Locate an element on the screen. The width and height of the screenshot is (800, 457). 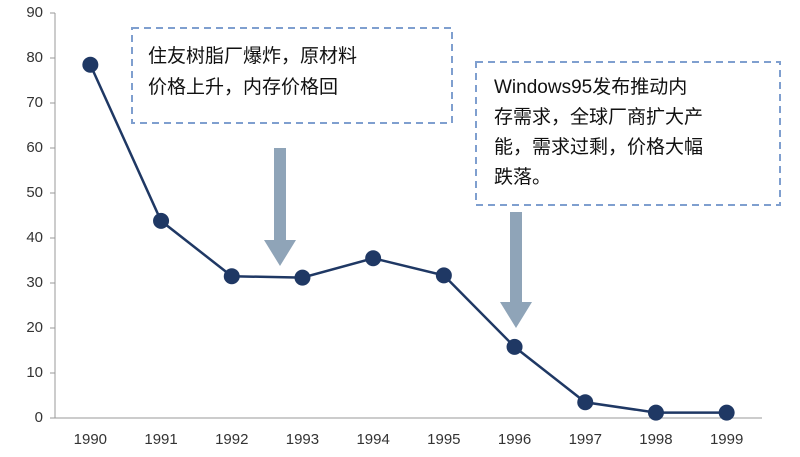
annotation-text: 存需求，全球厂商扩大产 is located at coordinates (598, 117).